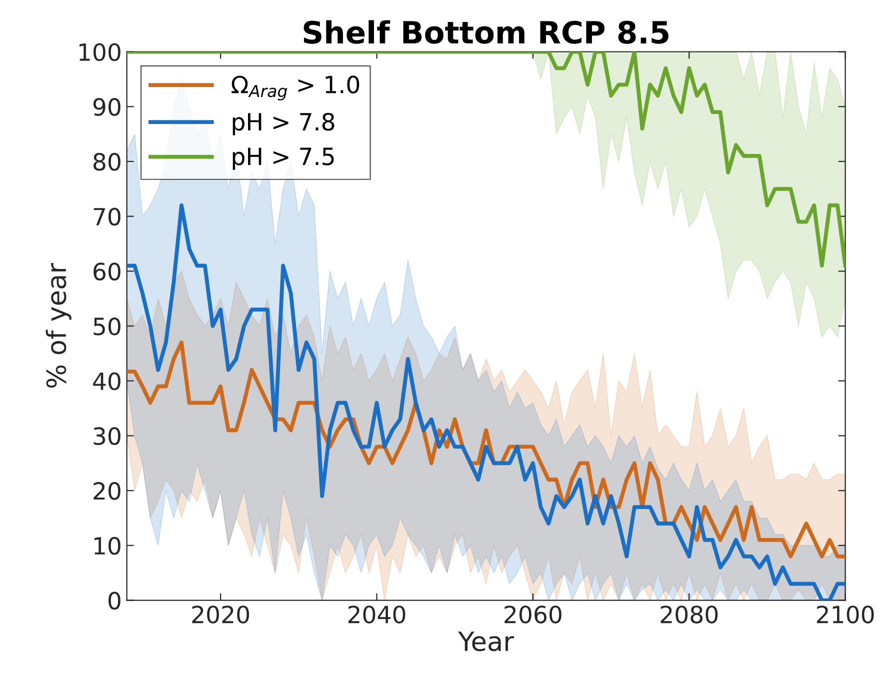  Describe the element at coordinates (296, 88) in the screenshot. I see `legend-label: Ω$_{Arag}$ > 1.0` at that location.